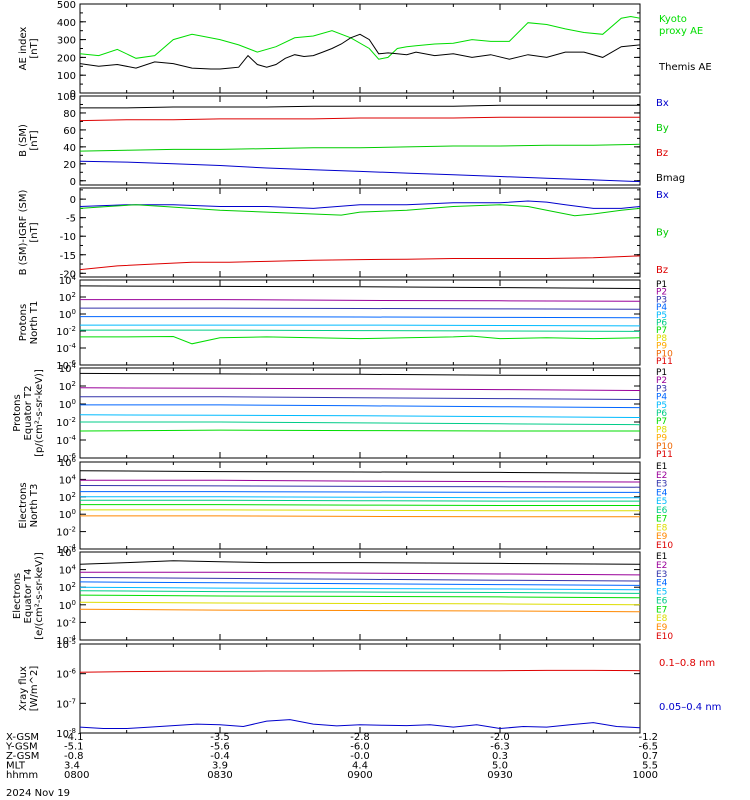 The height and width of the screenshot is (800, 750). I want to click on series-line-kyoto-proxy-ae, so click(360, 37).